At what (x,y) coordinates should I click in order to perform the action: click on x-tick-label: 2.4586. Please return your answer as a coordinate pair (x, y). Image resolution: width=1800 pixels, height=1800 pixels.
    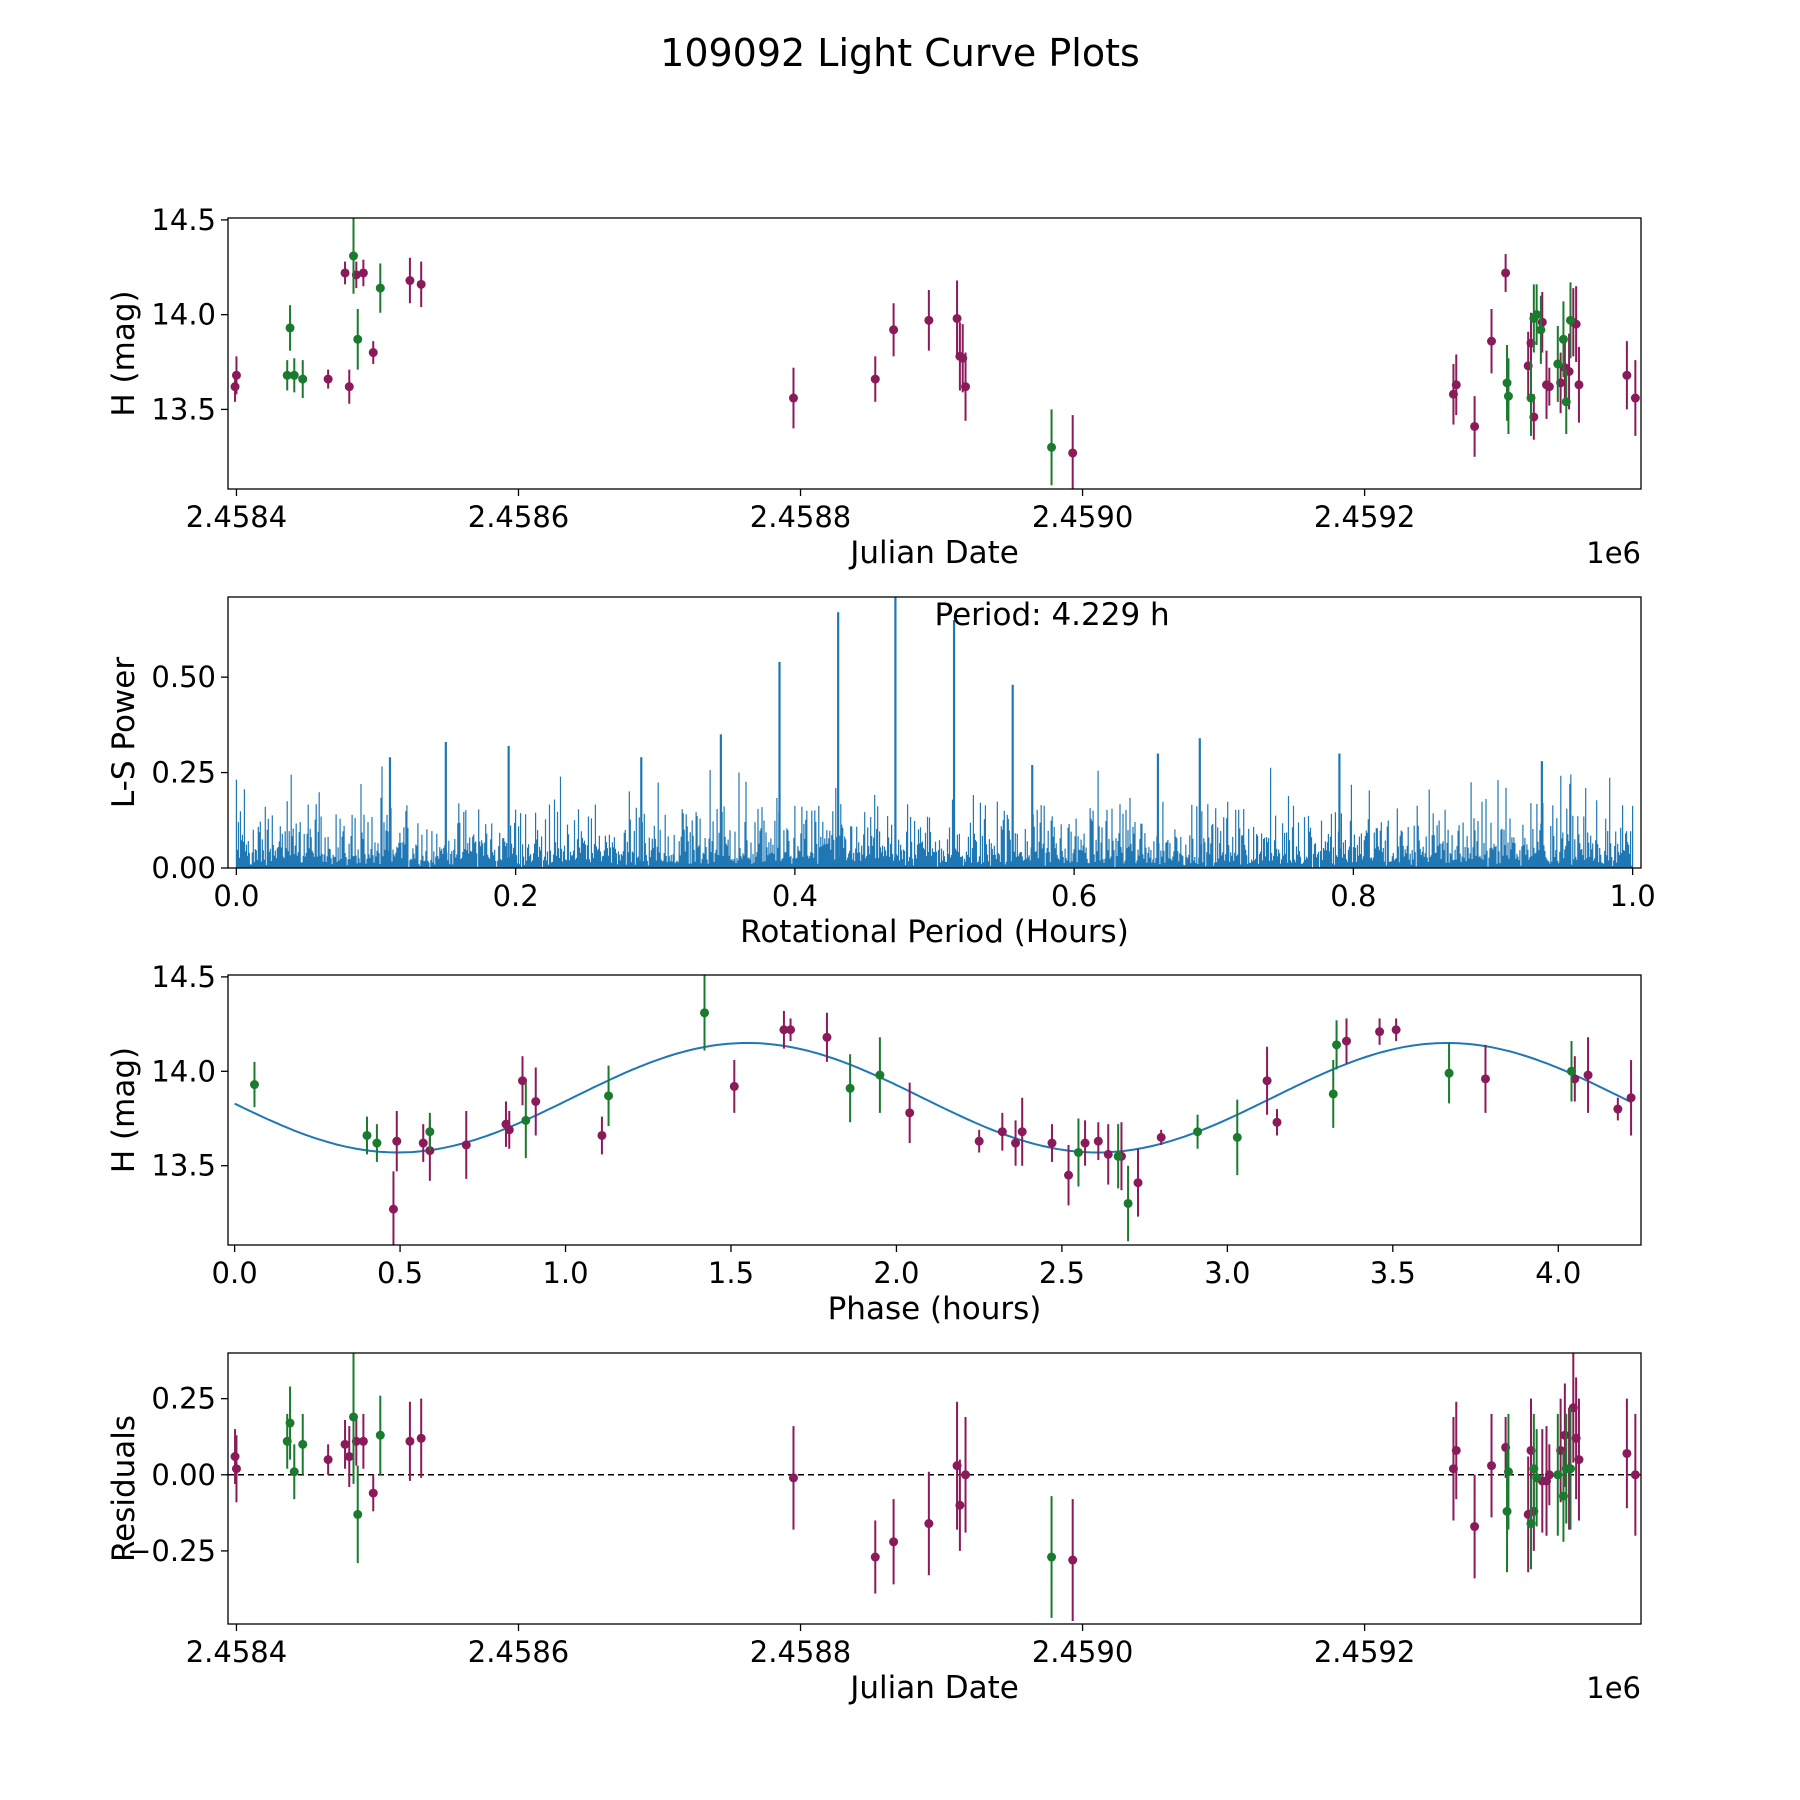
    Looking at the image, I should click on (518, 1652).